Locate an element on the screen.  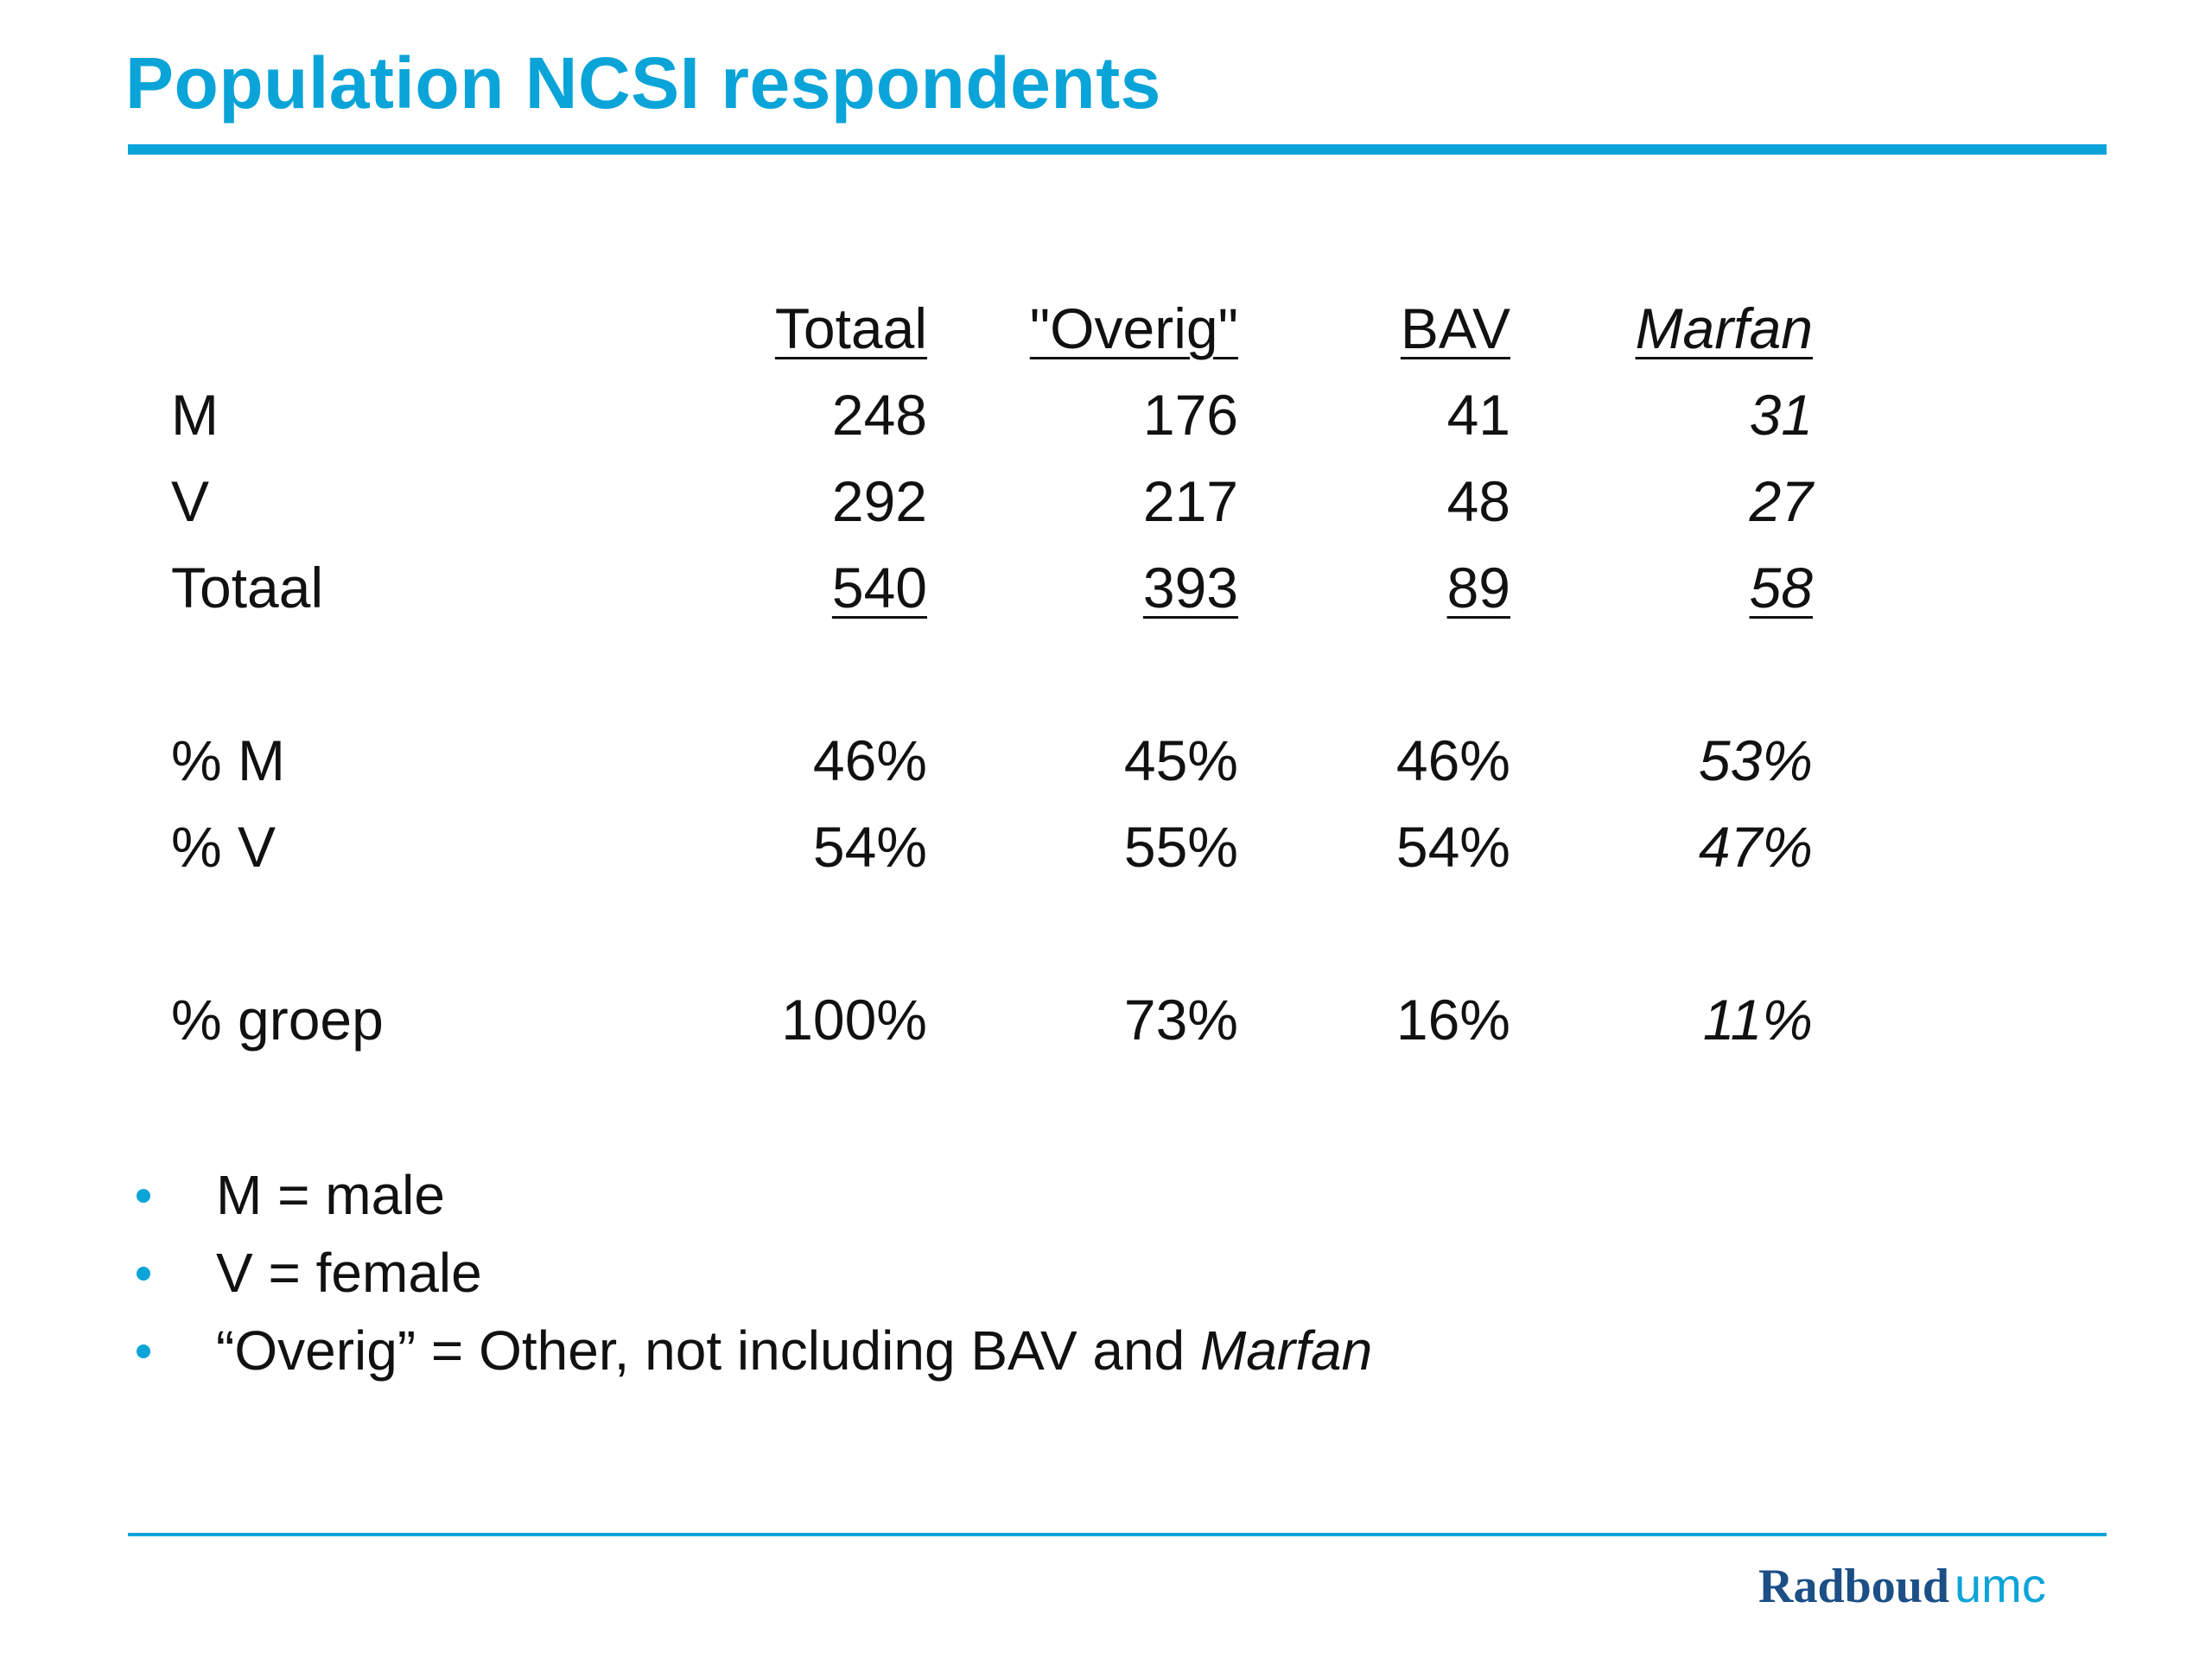
table-cell: 31 is located at coordinates (1781, 415).